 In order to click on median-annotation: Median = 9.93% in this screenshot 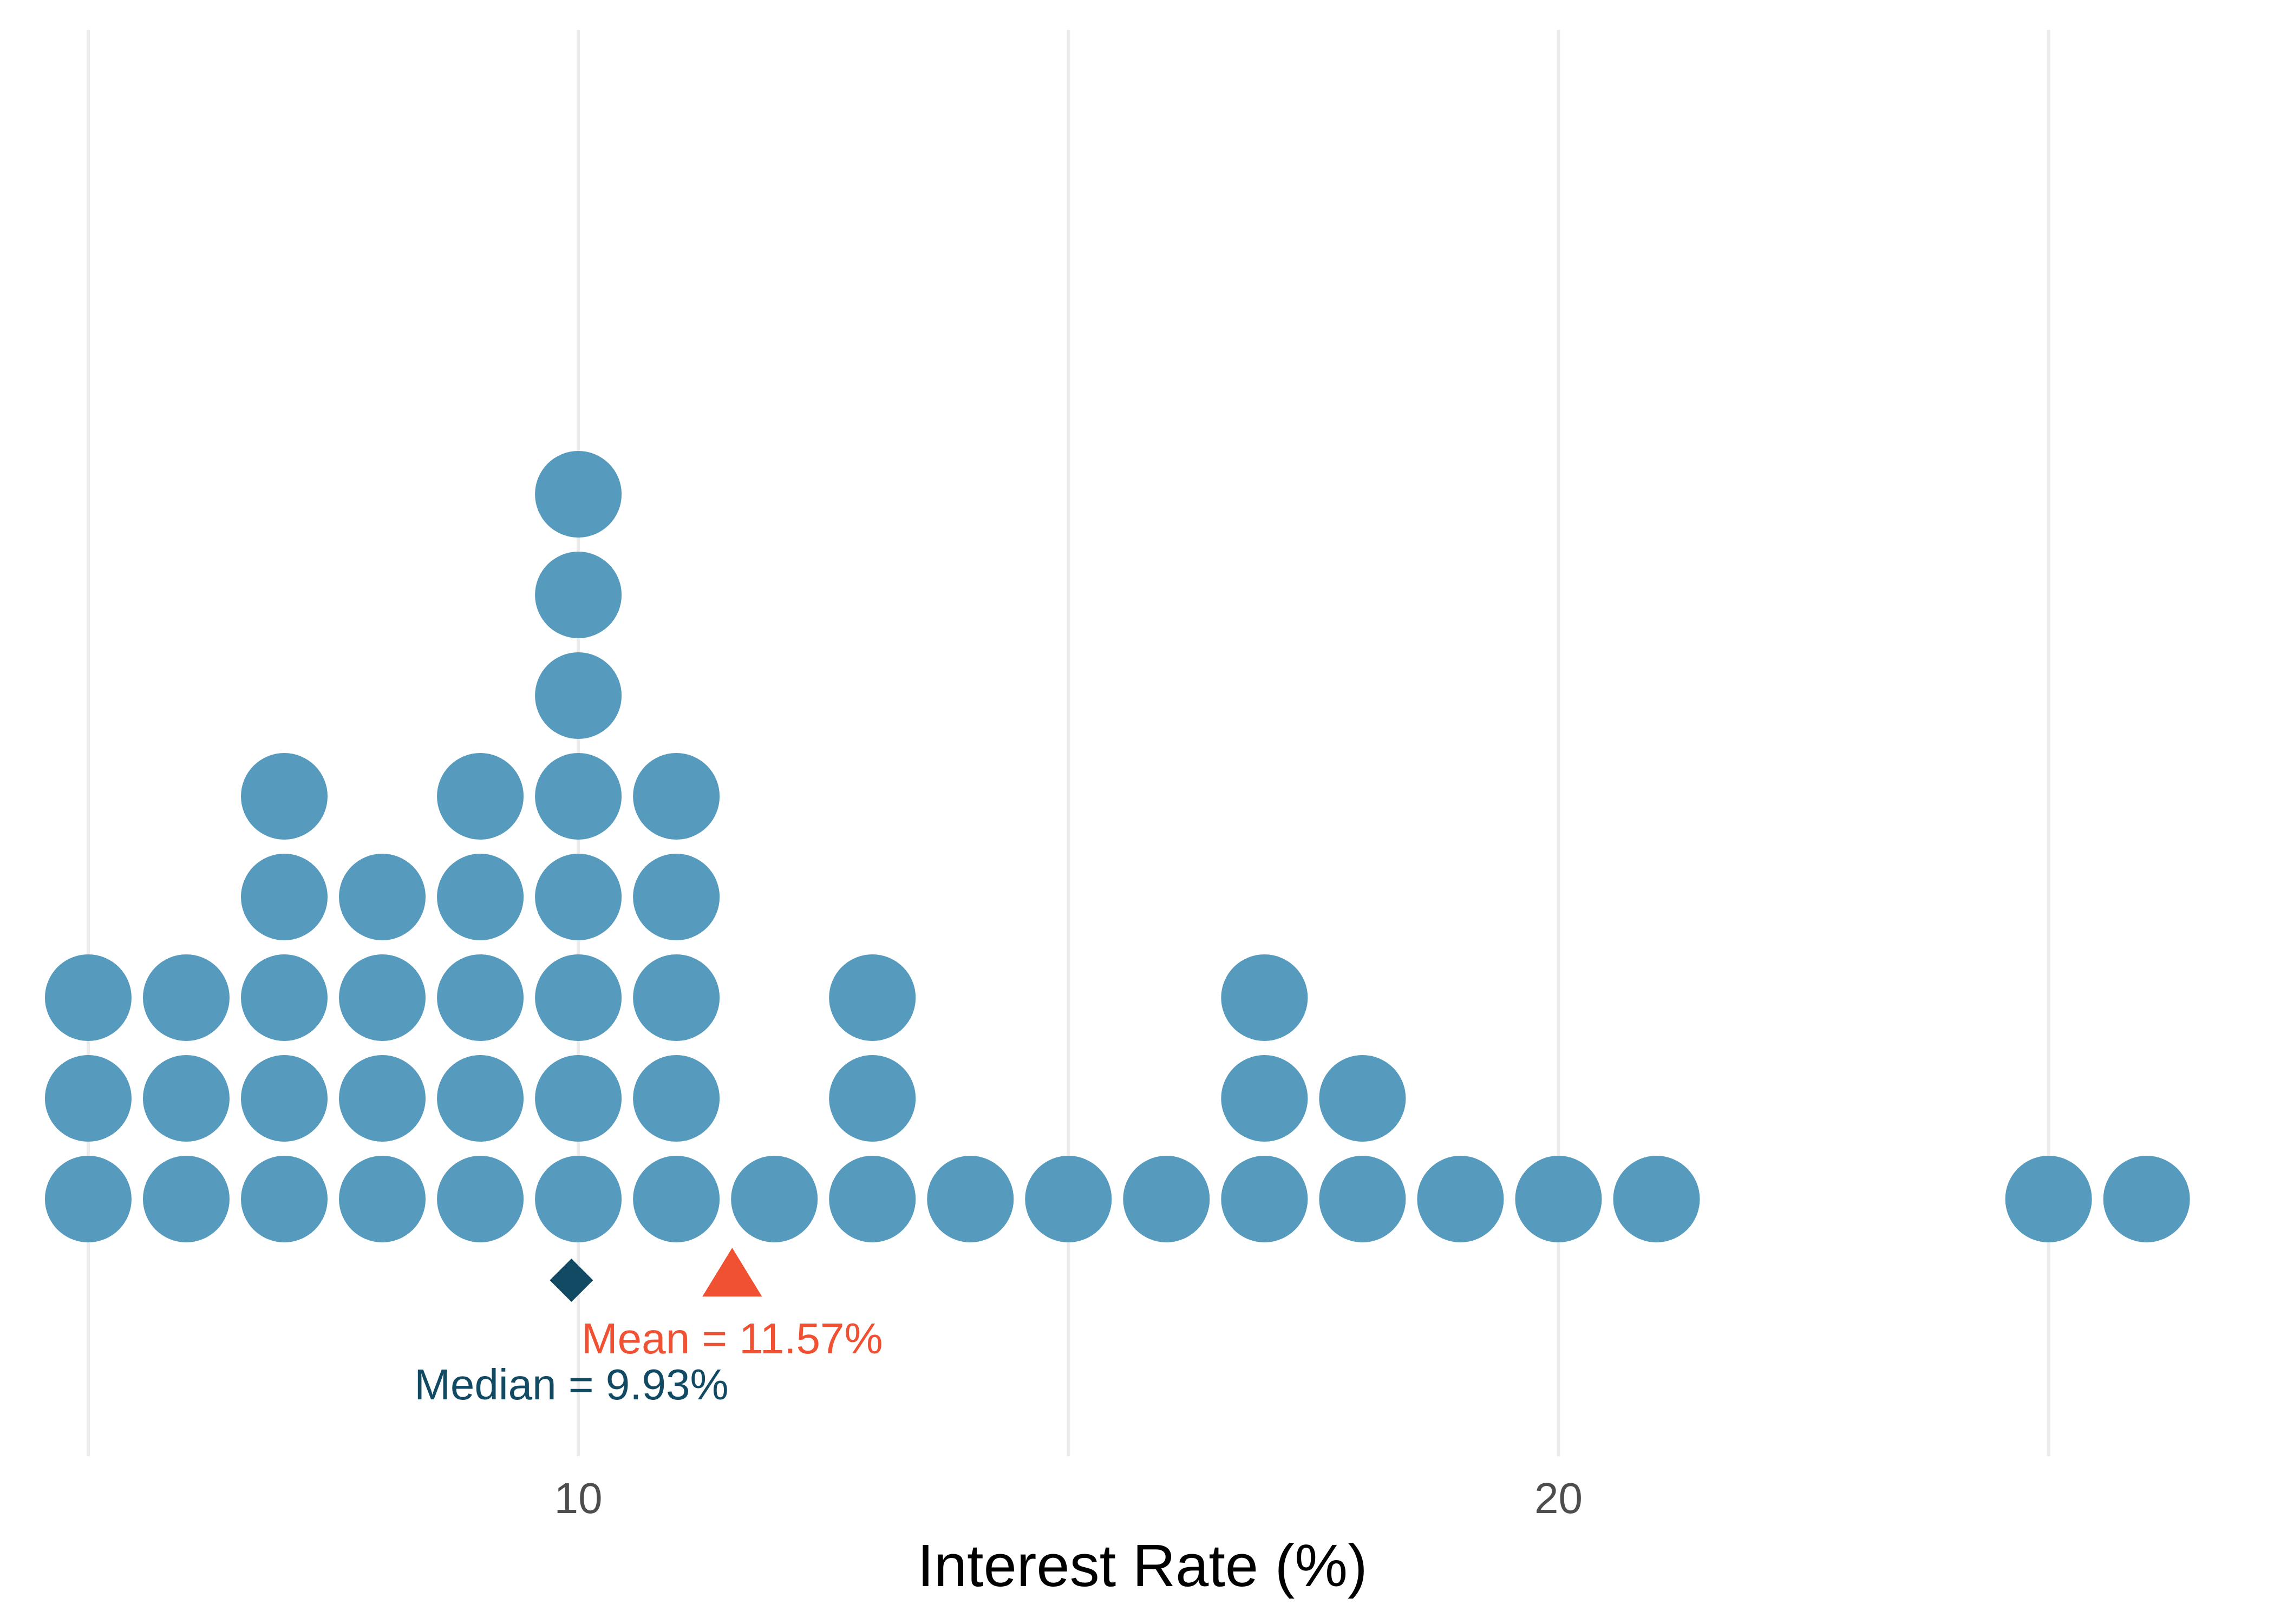, I will do `click(571, 1384)`.